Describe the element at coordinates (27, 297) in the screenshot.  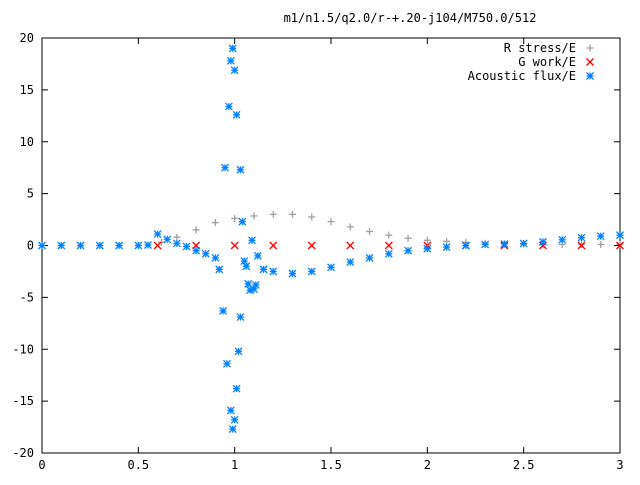
I see `y-tick-label: -5` at that location.